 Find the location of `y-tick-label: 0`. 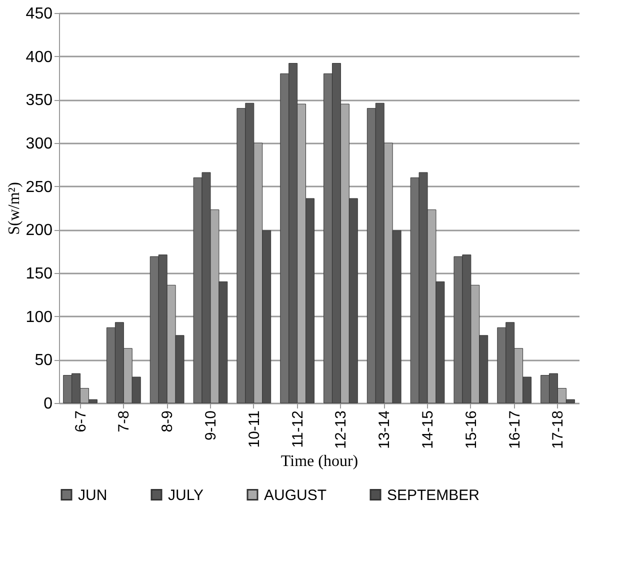

y-tick-label: 0 is located at coordinates (48, 404).